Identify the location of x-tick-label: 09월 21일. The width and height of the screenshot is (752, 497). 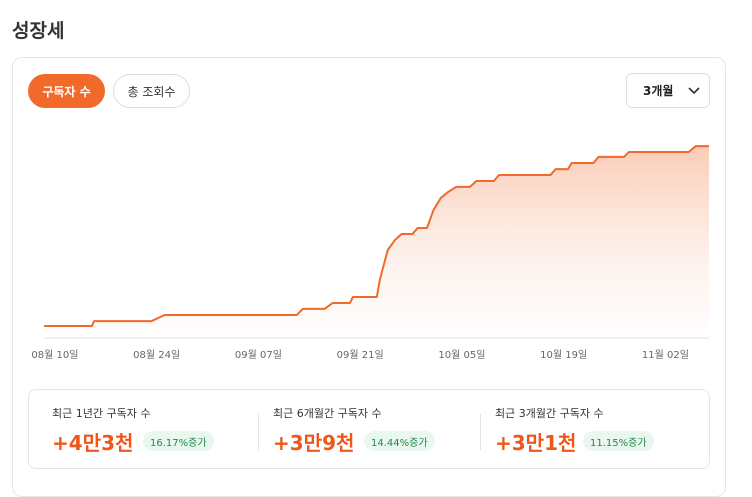
(360, 355).